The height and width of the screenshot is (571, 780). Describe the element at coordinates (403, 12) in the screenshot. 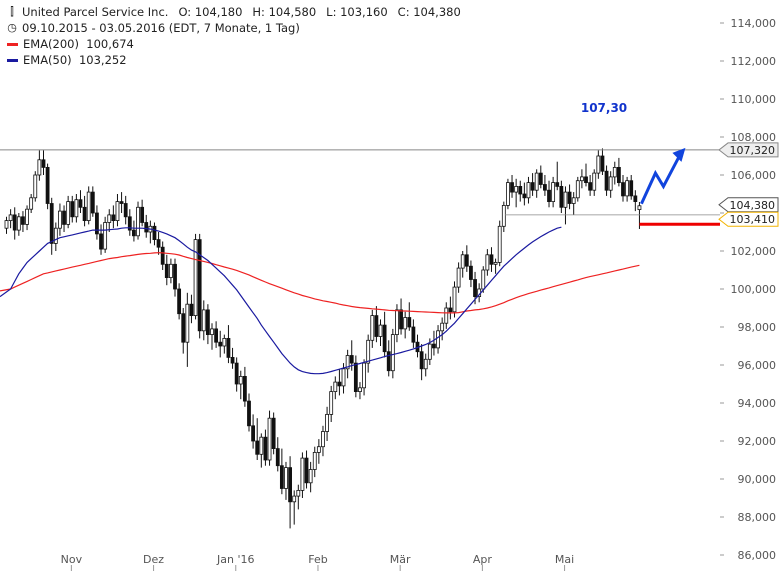

I see `close-label: C:` at that location.